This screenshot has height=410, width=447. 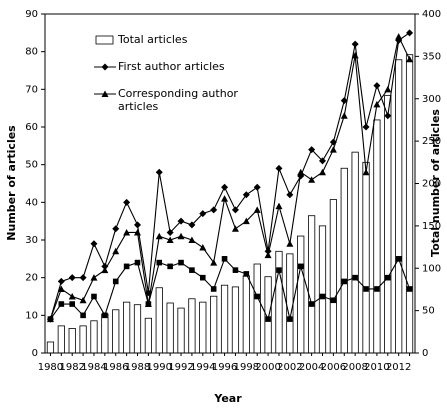 What do you see at coordinates (311, 367) in the screenshot?
I see `x-tick-label: 2004` at bounding box center [311, 367].